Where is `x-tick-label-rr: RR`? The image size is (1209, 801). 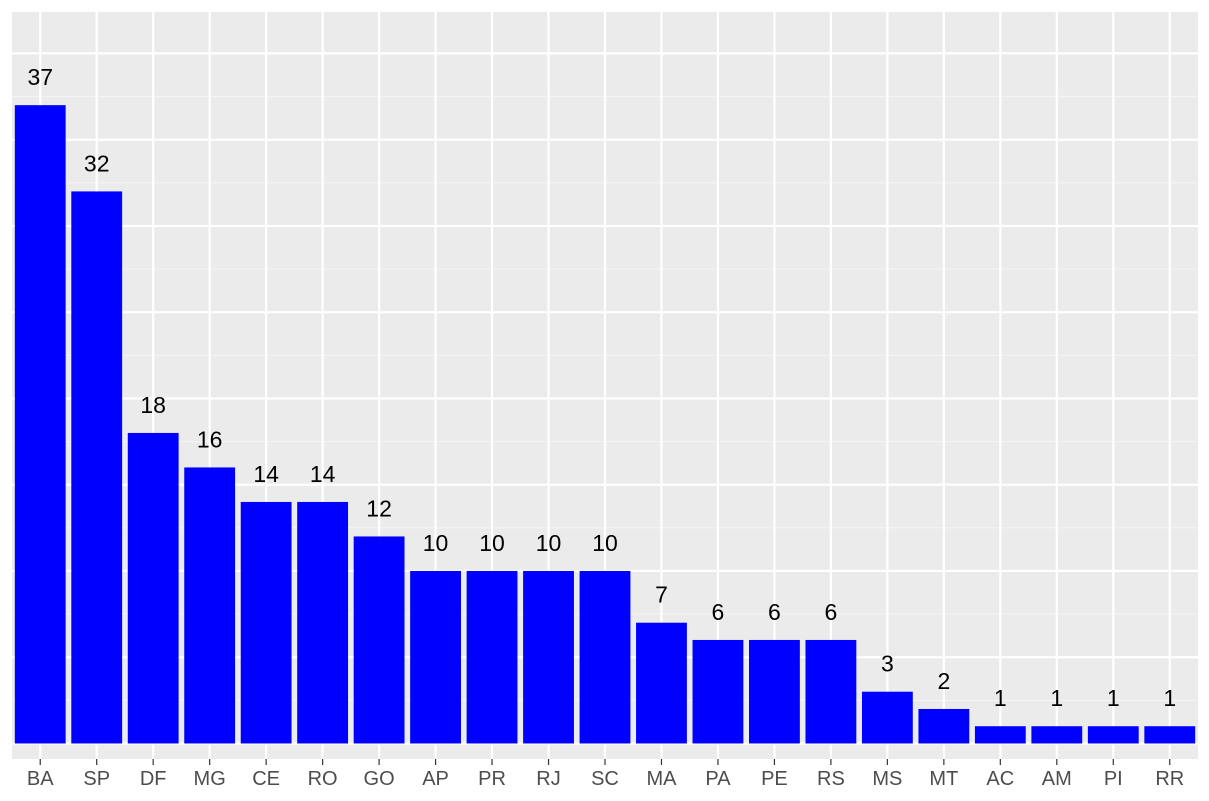
x-tick-label-rr: RR is located at coordinates (1169, 779).